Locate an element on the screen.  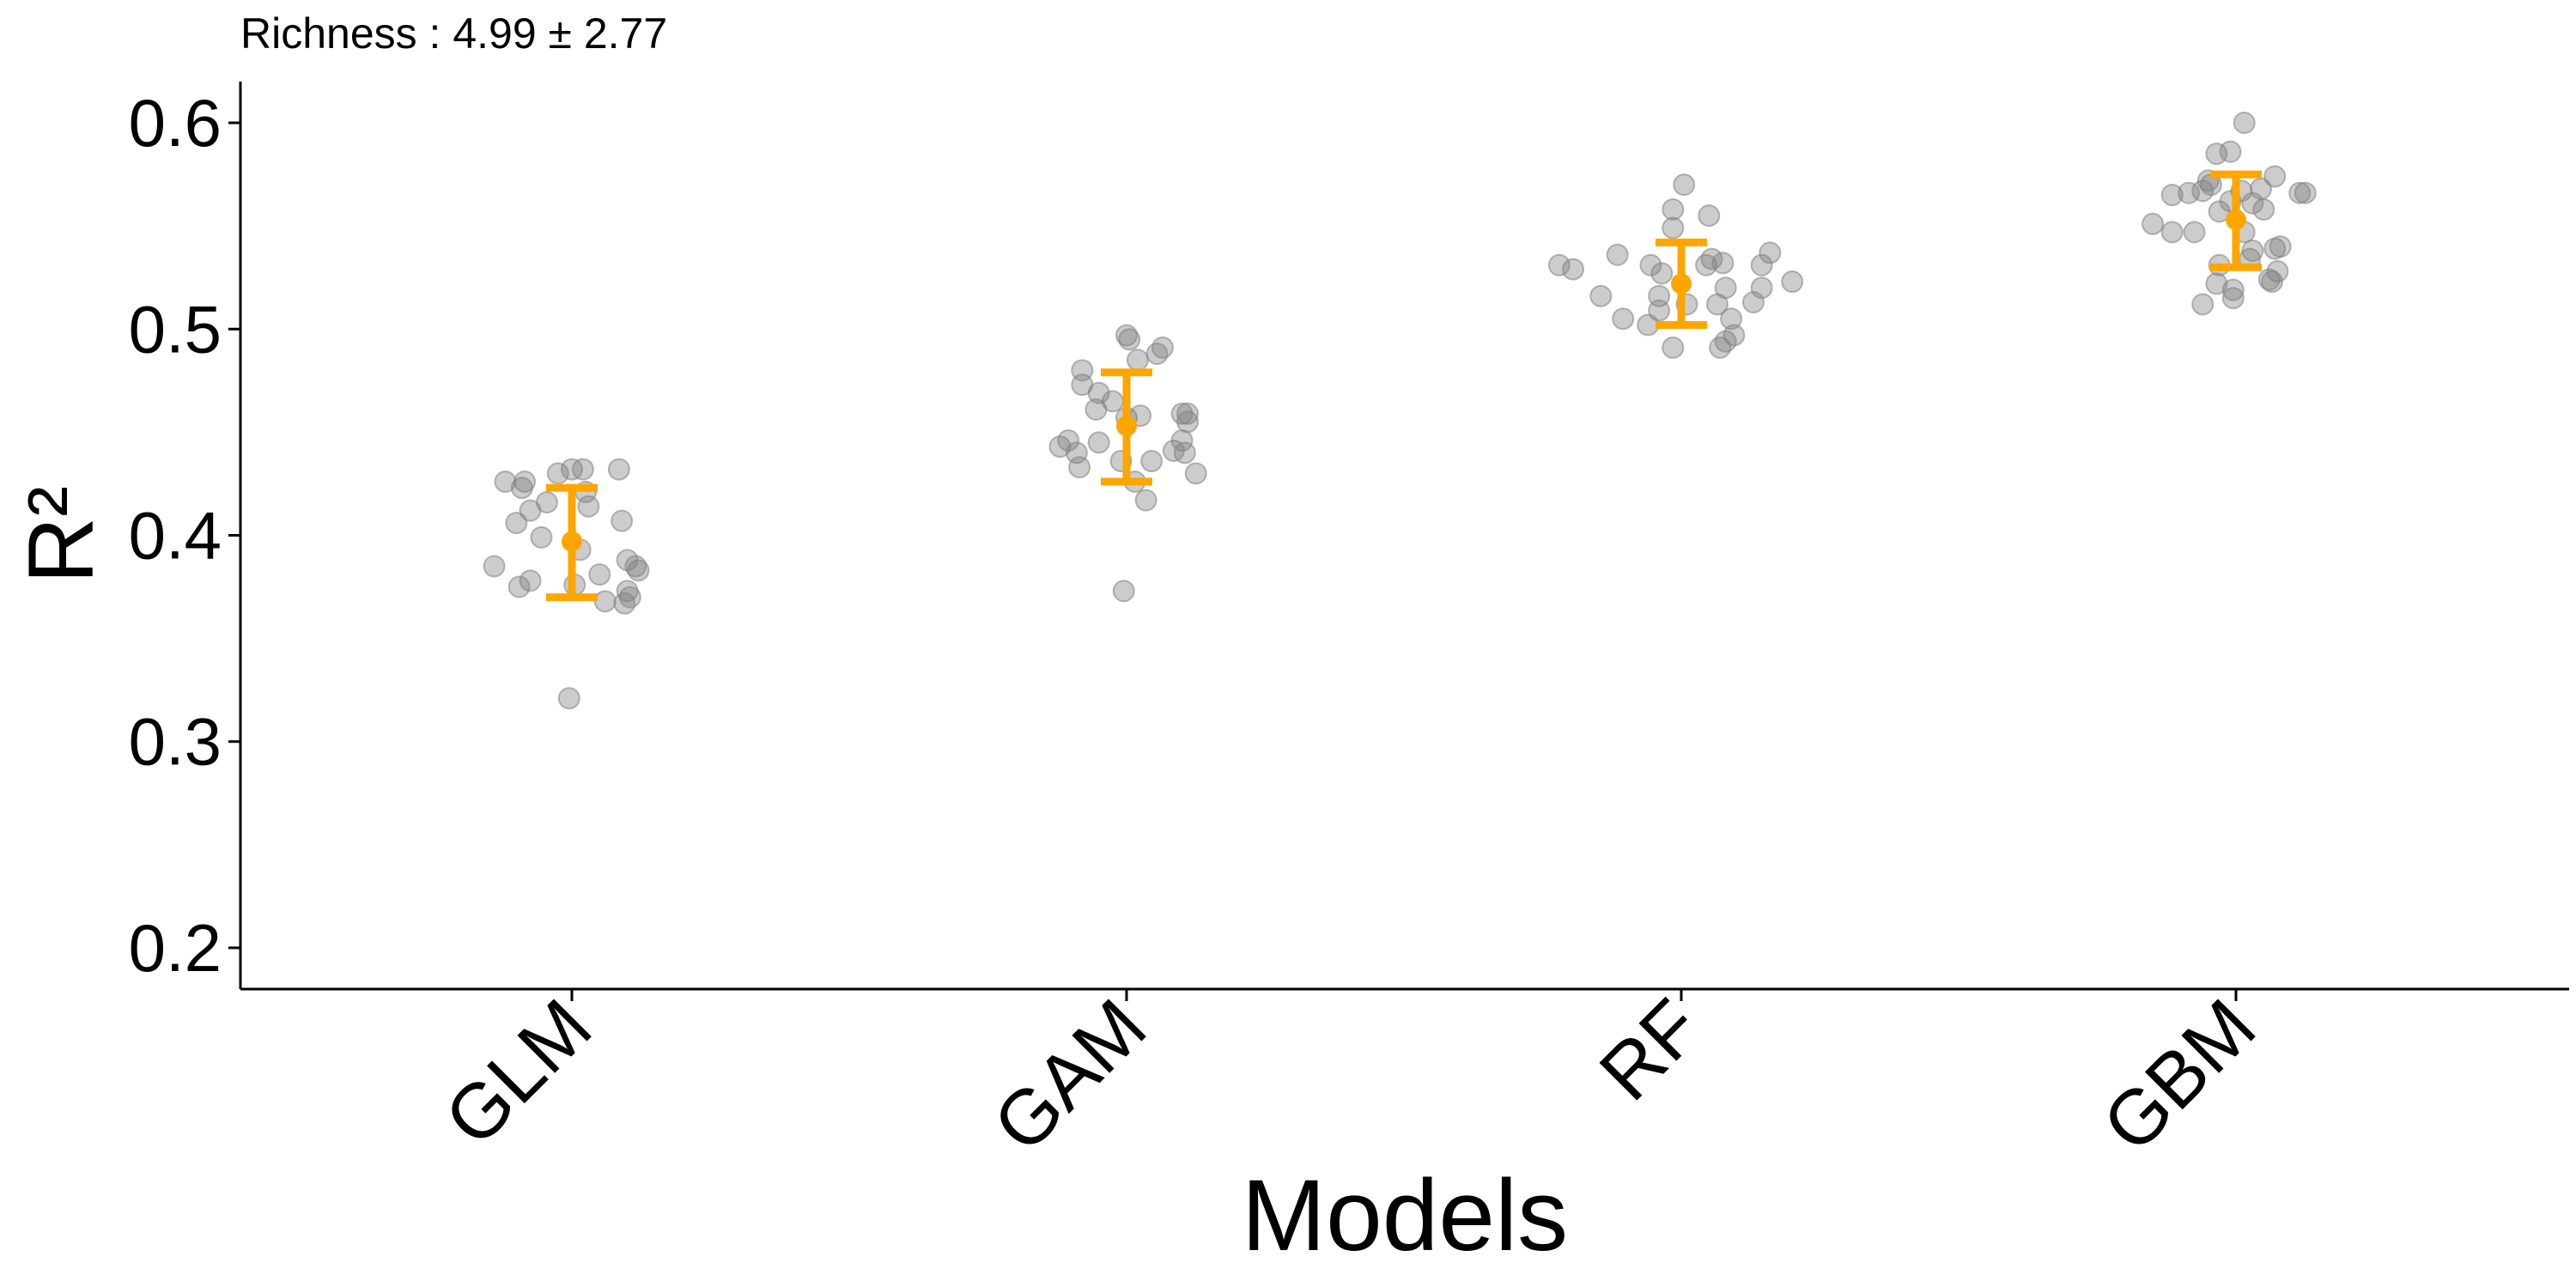
y-tick-label: 0.6 is located at coordinates (175, 123).